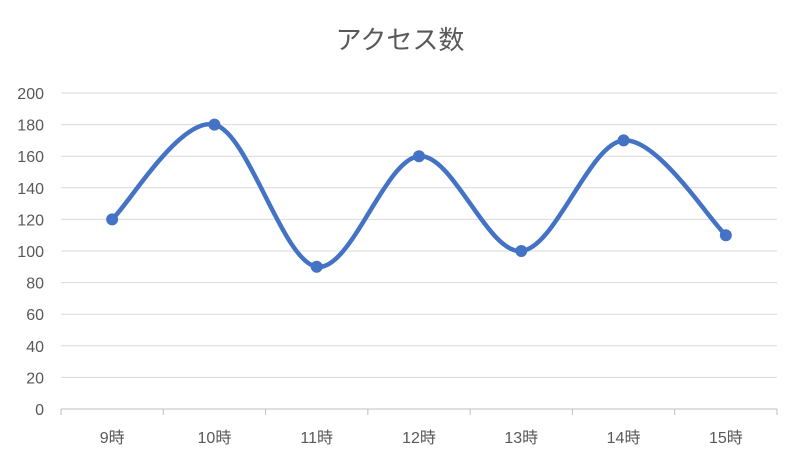  Describe the element at coordinates (215, 438) in the screenshot. I see `x-tick-label: 10時` at that location.